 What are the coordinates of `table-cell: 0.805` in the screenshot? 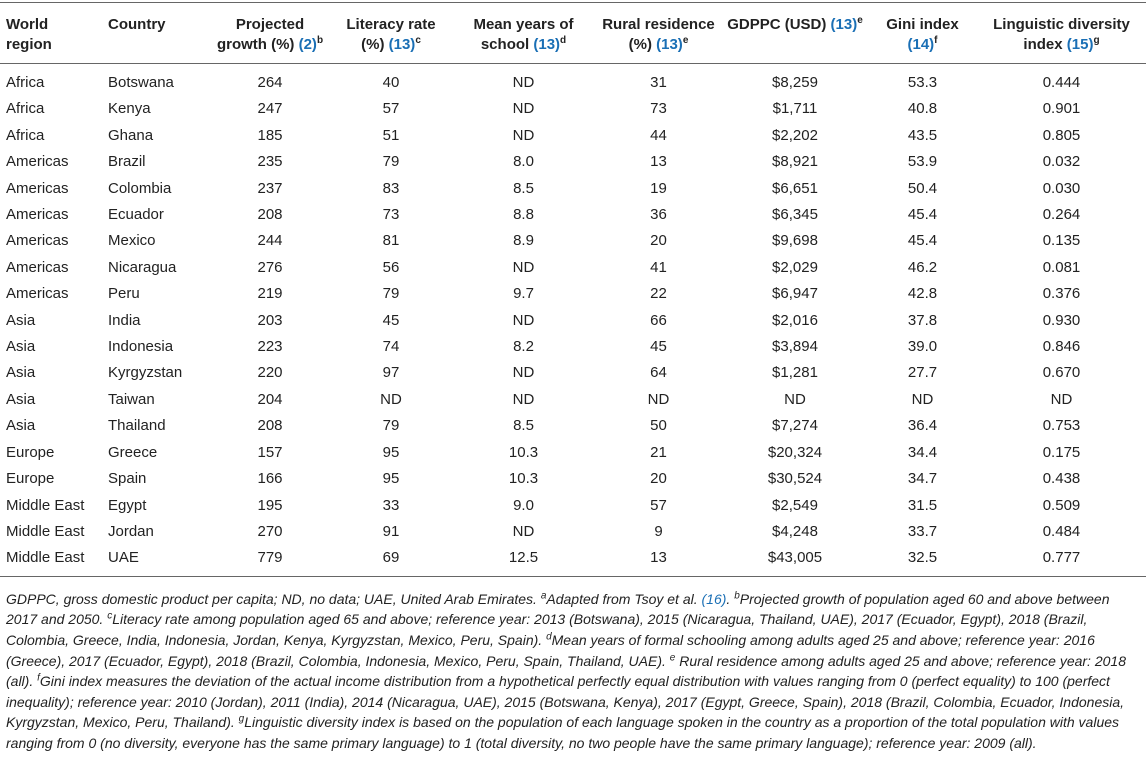 It's located at (1061, 135).